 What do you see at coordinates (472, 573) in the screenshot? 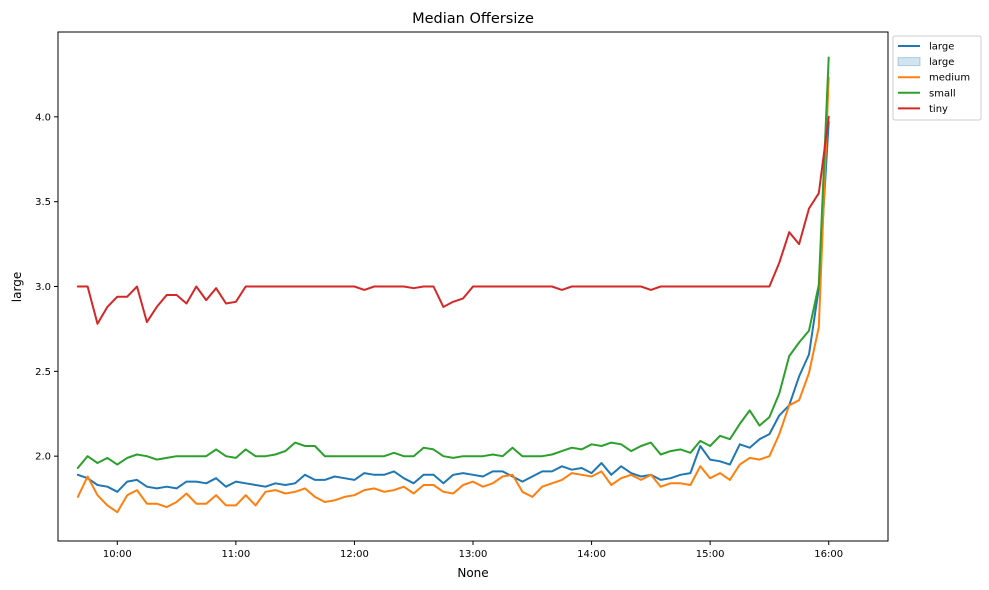
I see `x-axis-label: None` at bounding box center [472, 573].